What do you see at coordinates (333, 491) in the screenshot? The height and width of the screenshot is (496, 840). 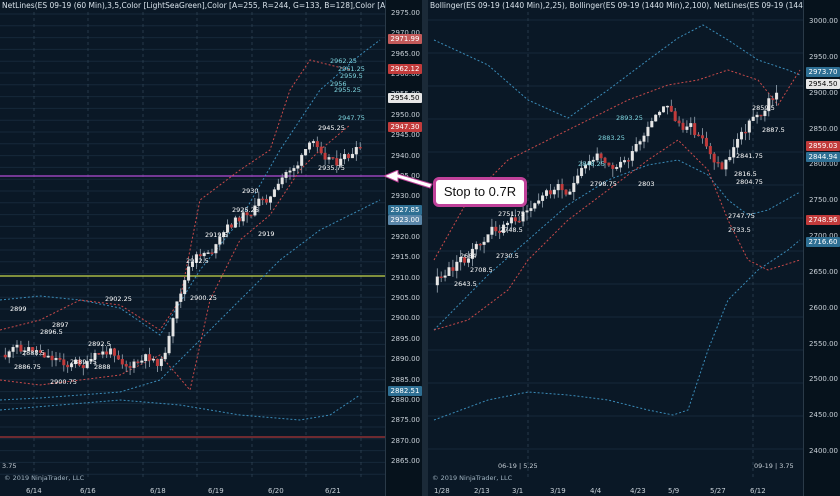 I see `time-axis-tick: 6/21` at bounding box center [333, 491].